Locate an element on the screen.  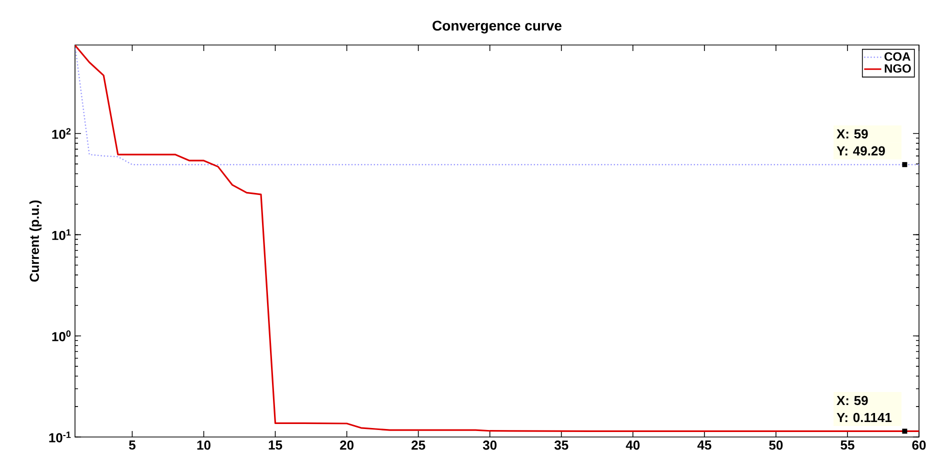
annotation: Y: 0.1141 is located at coordinates (864, 417).